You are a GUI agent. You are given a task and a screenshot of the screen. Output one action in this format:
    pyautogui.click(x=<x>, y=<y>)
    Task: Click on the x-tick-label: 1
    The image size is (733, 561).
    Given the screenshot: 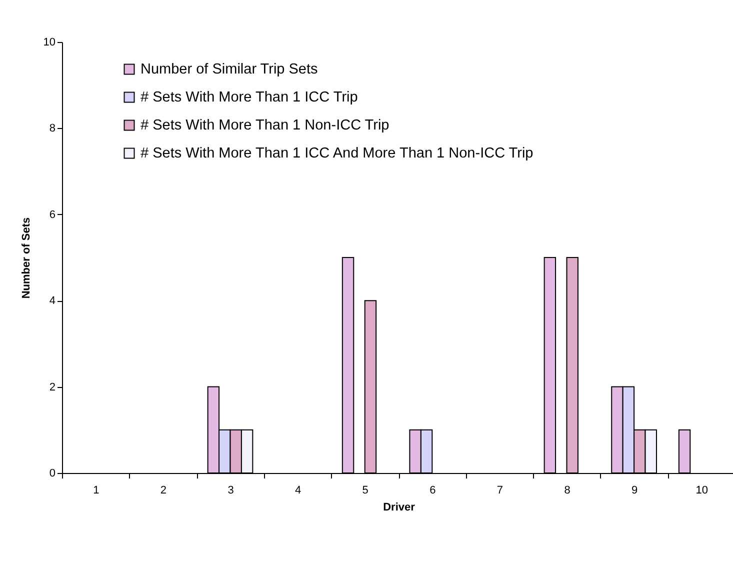 What is the action you would take?
    pyautogui.click(x=96, y=490)
    